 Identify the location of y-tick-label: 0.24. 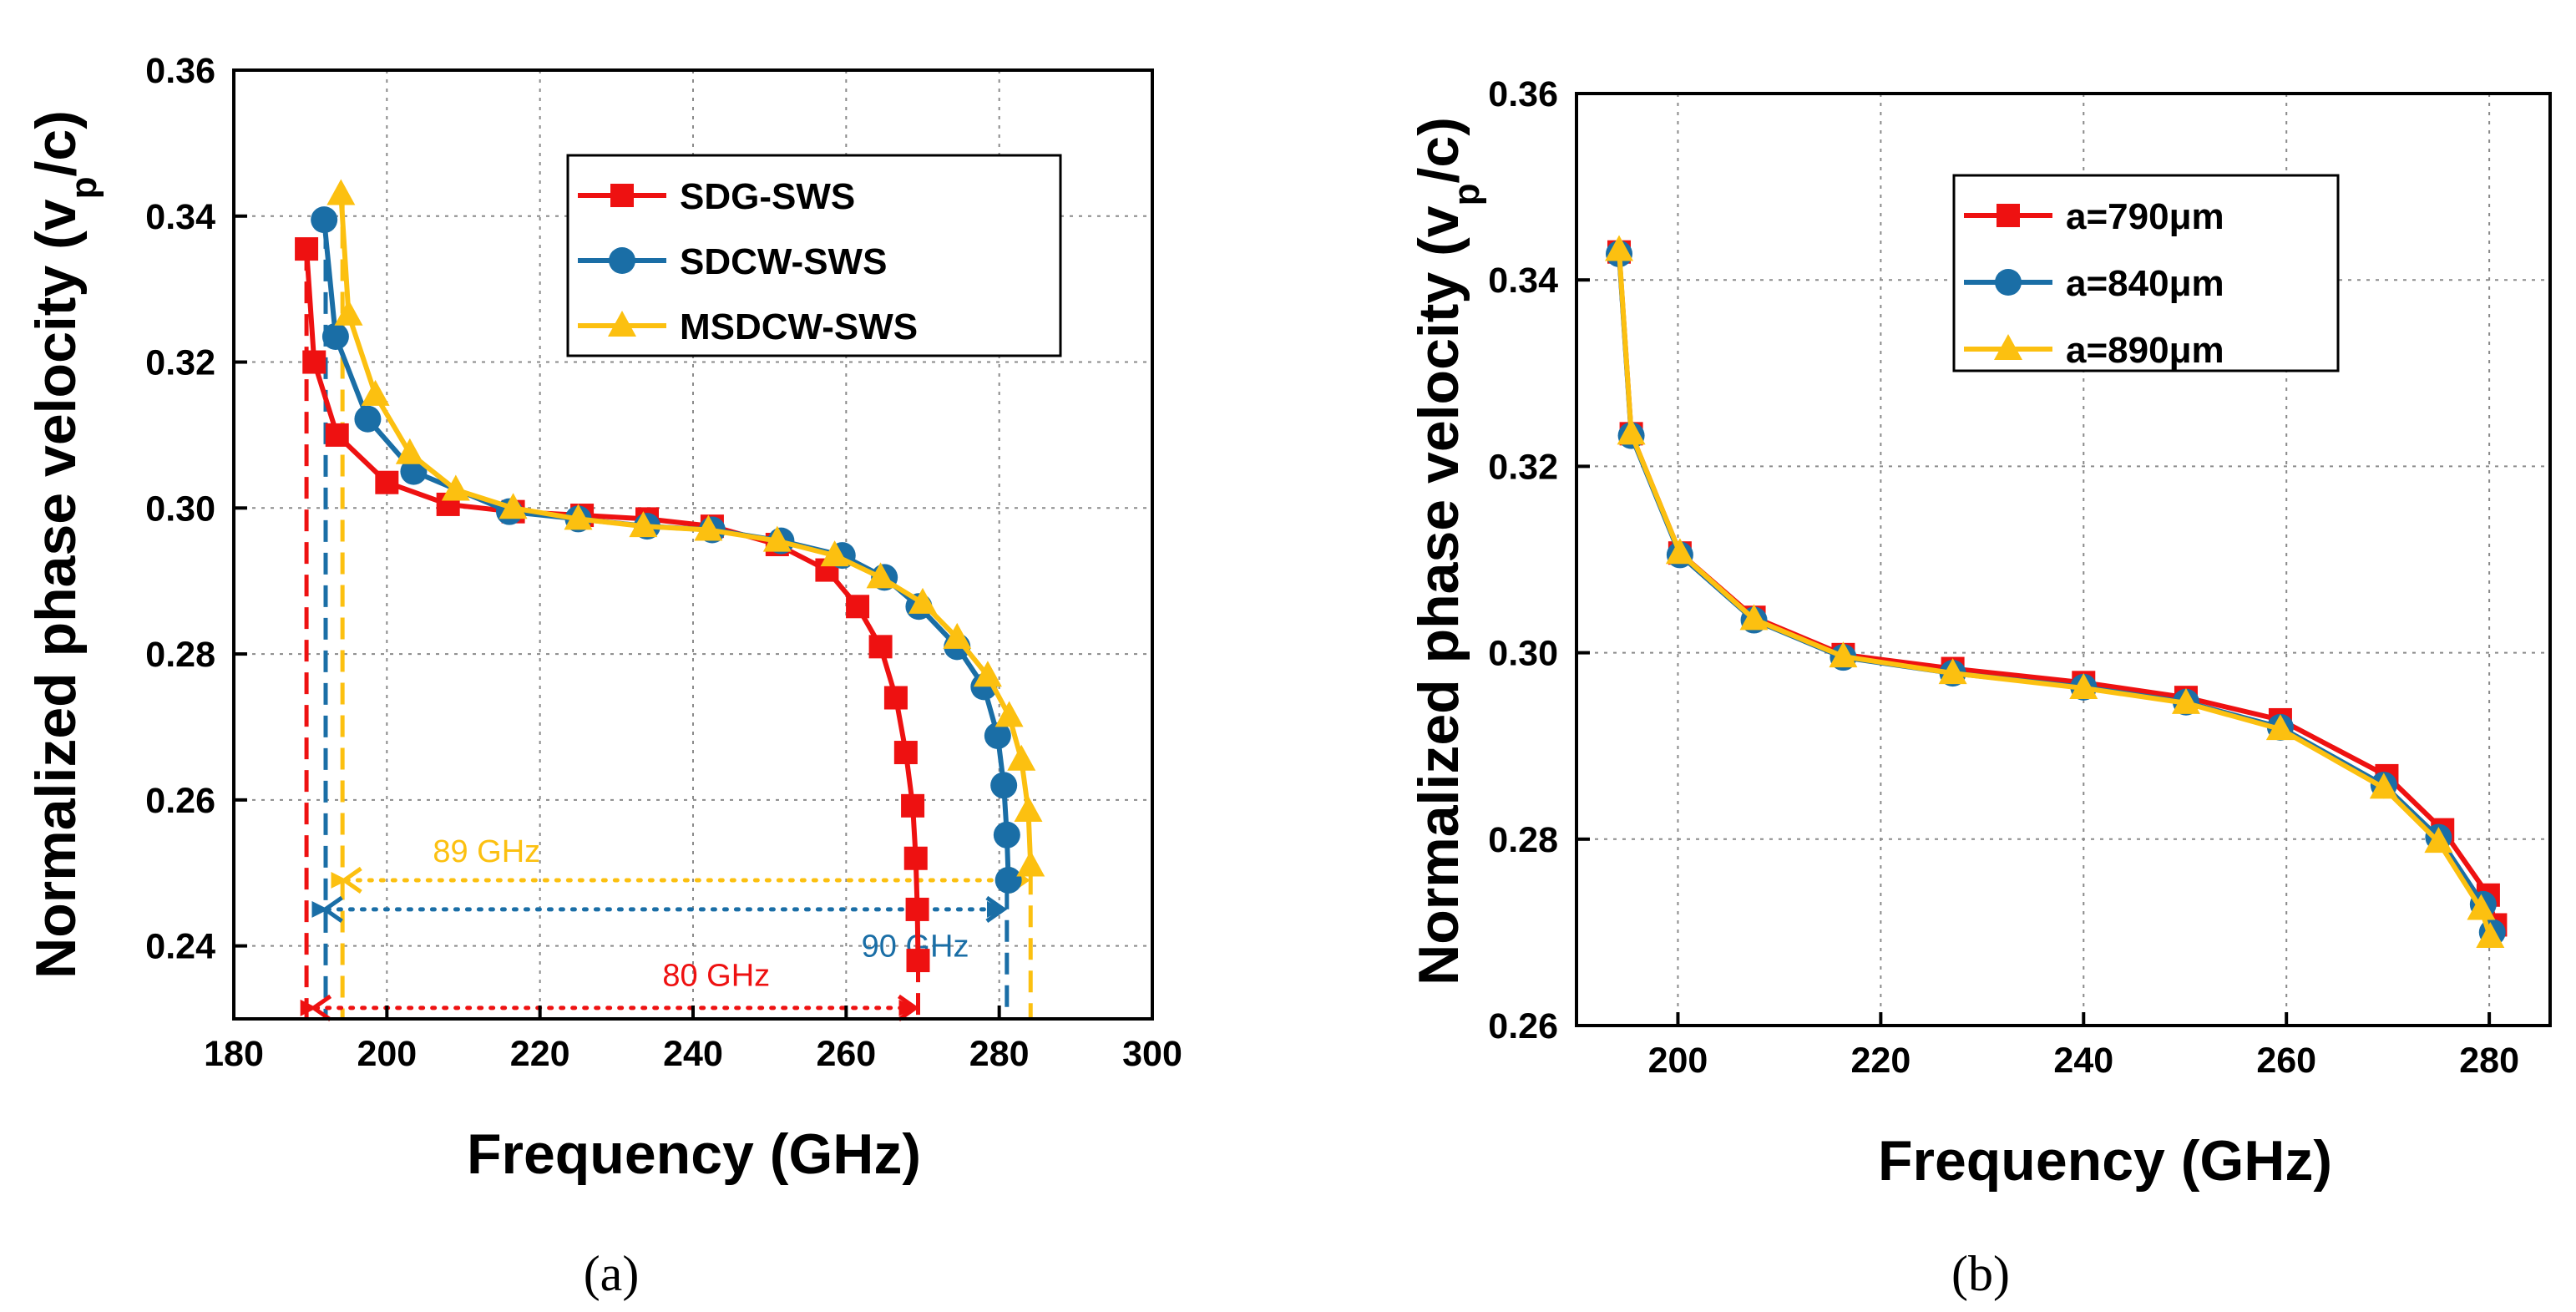
(180, 947).